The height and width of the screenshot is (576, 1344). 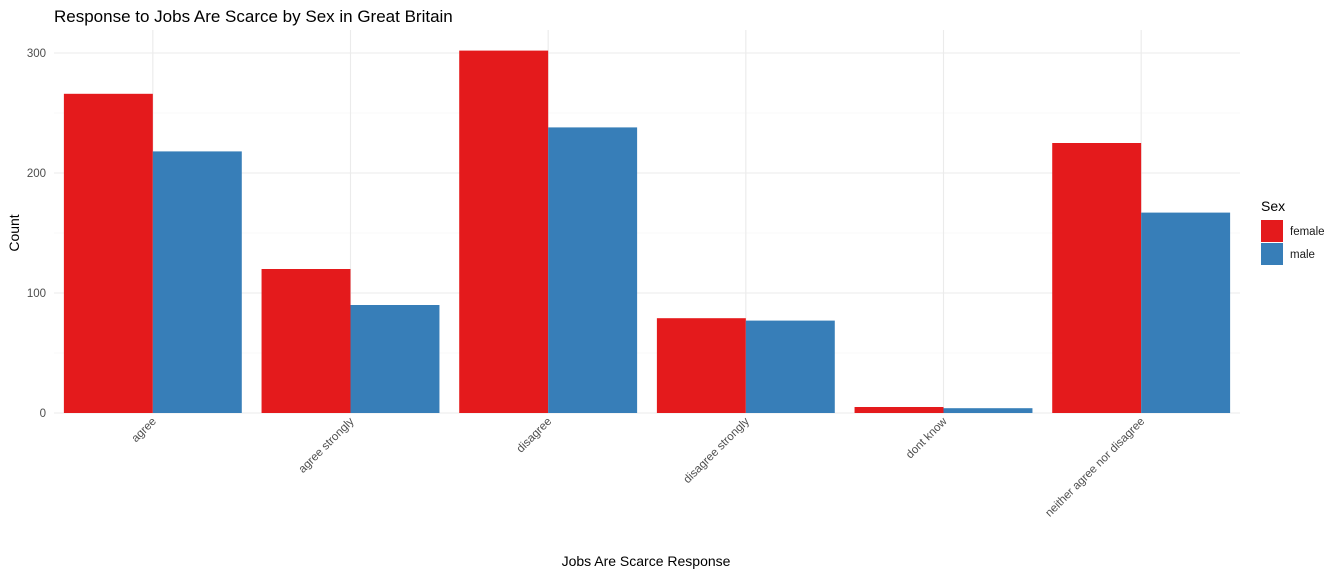 I want to click on x-tick-label: agree strongly, so click(x=327, y=445).